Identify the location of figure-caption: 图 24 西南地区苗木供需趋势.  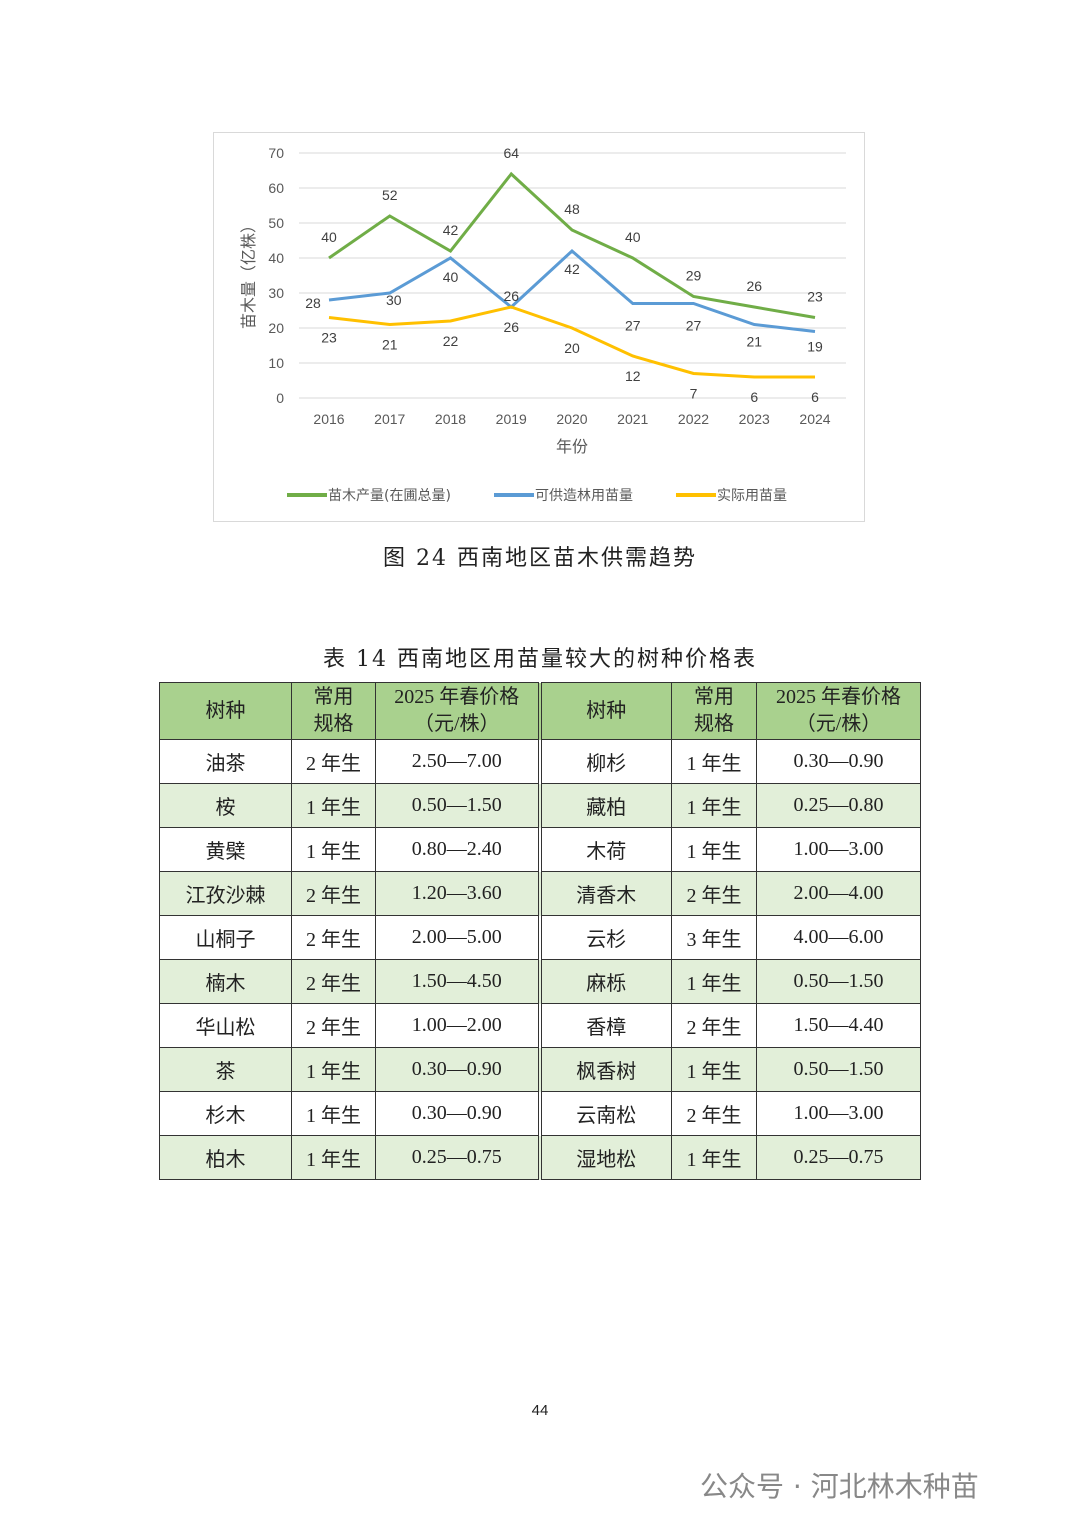
(540, 558).